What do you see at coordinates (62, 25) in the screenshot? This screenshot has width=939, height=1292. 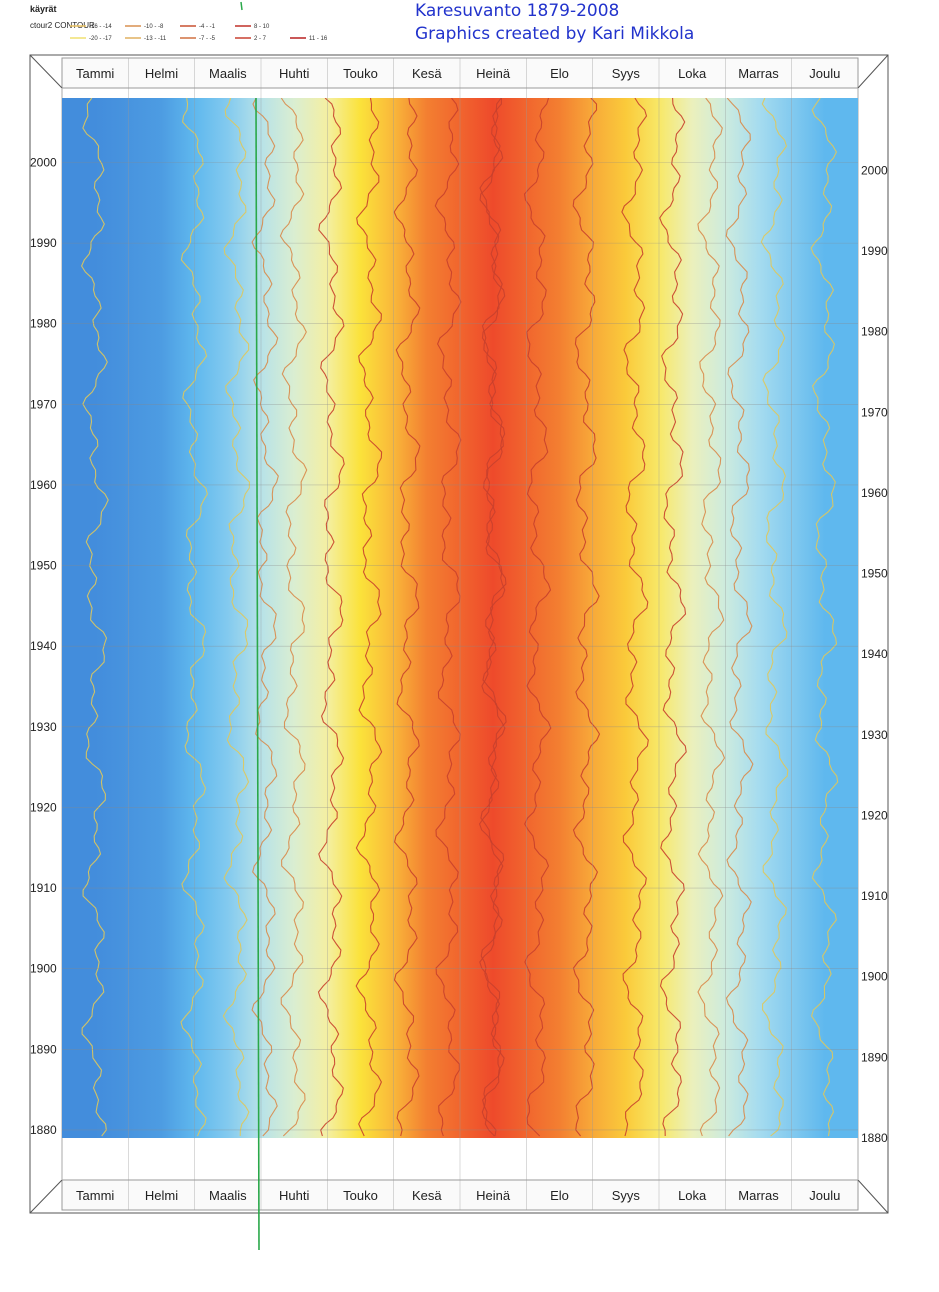 I see `legend-subtitle: ctour2 CONTOUR` at bounding box center [62, 25].